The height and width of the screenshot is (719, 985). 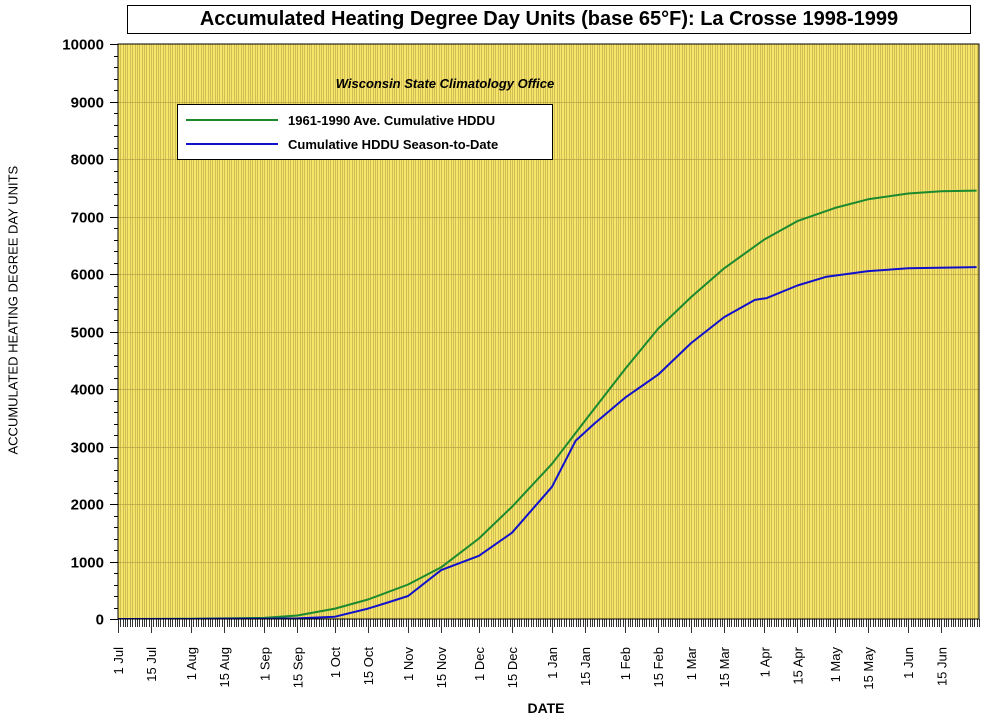 What do you see at coordinates (87, 448) in the screenshot?
I see `y-tick-label: 3000` at bounding box center [87, 448].